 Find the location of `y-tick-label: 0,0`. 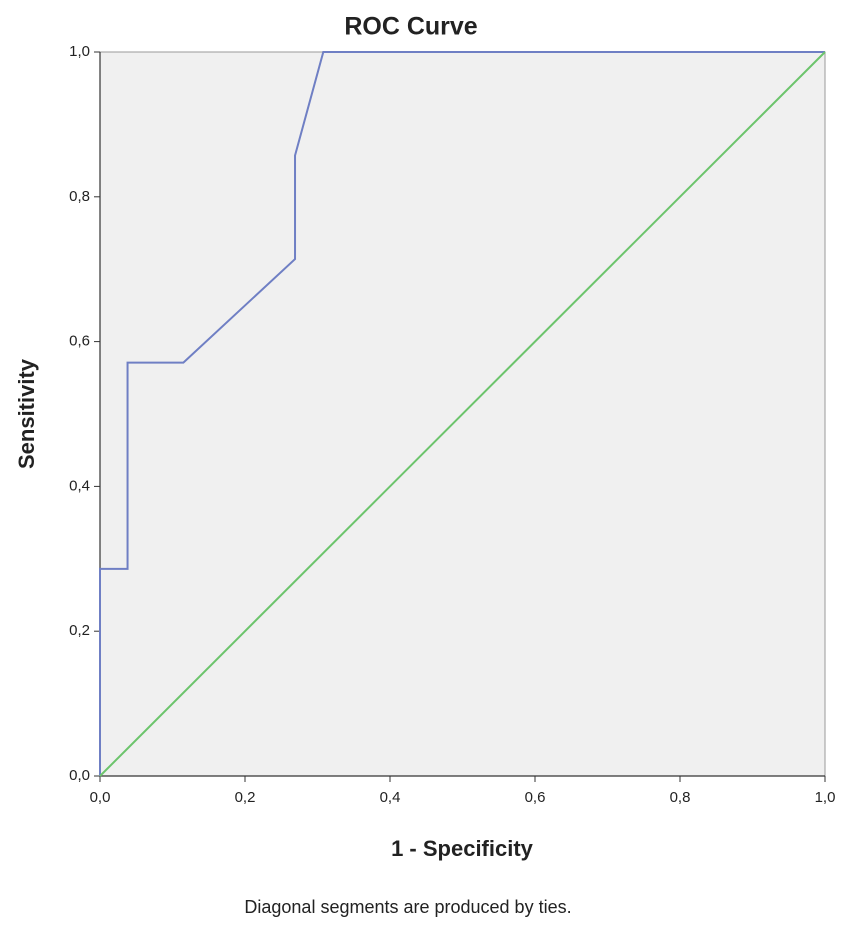

y-tick-label: 0,0 is located at coordinates (79, 775).